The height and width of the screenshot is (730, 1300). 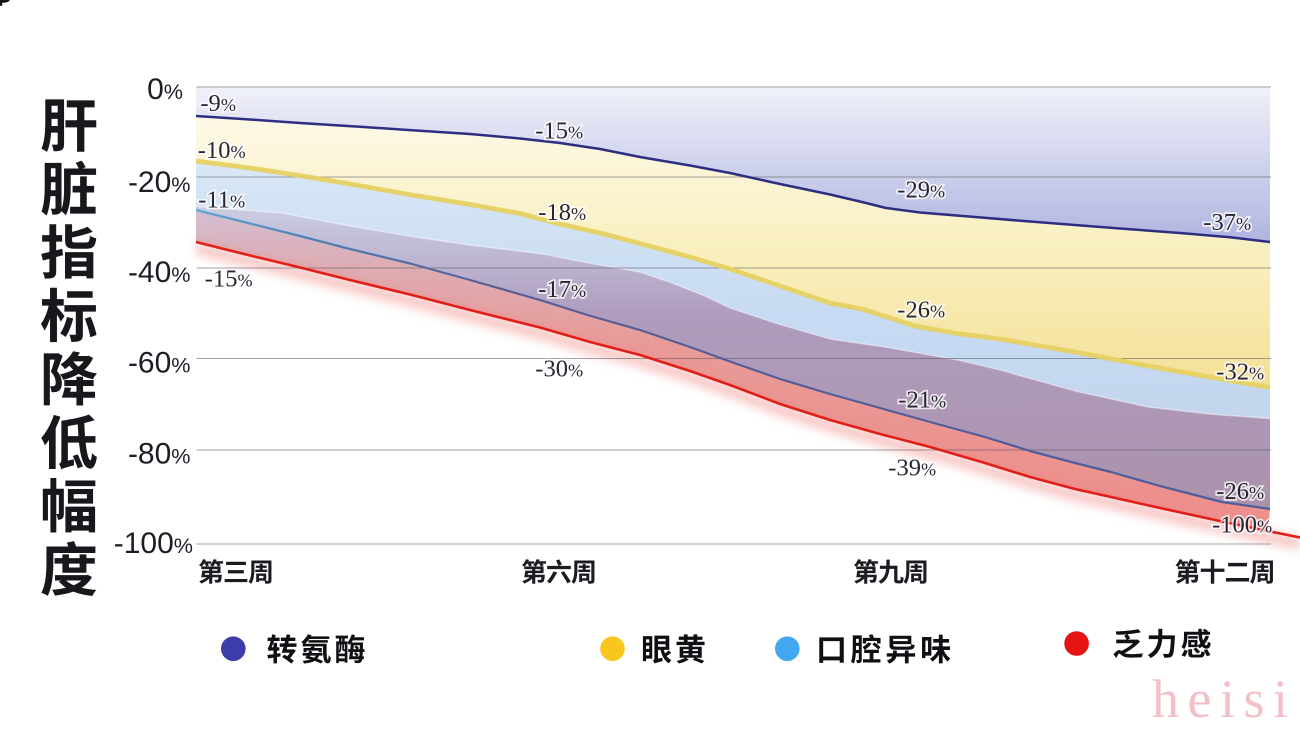 What do you see at coordinates (222, 150) in the screenshot?
I see `svg-text: -10%` at bounding box center [222, 150].